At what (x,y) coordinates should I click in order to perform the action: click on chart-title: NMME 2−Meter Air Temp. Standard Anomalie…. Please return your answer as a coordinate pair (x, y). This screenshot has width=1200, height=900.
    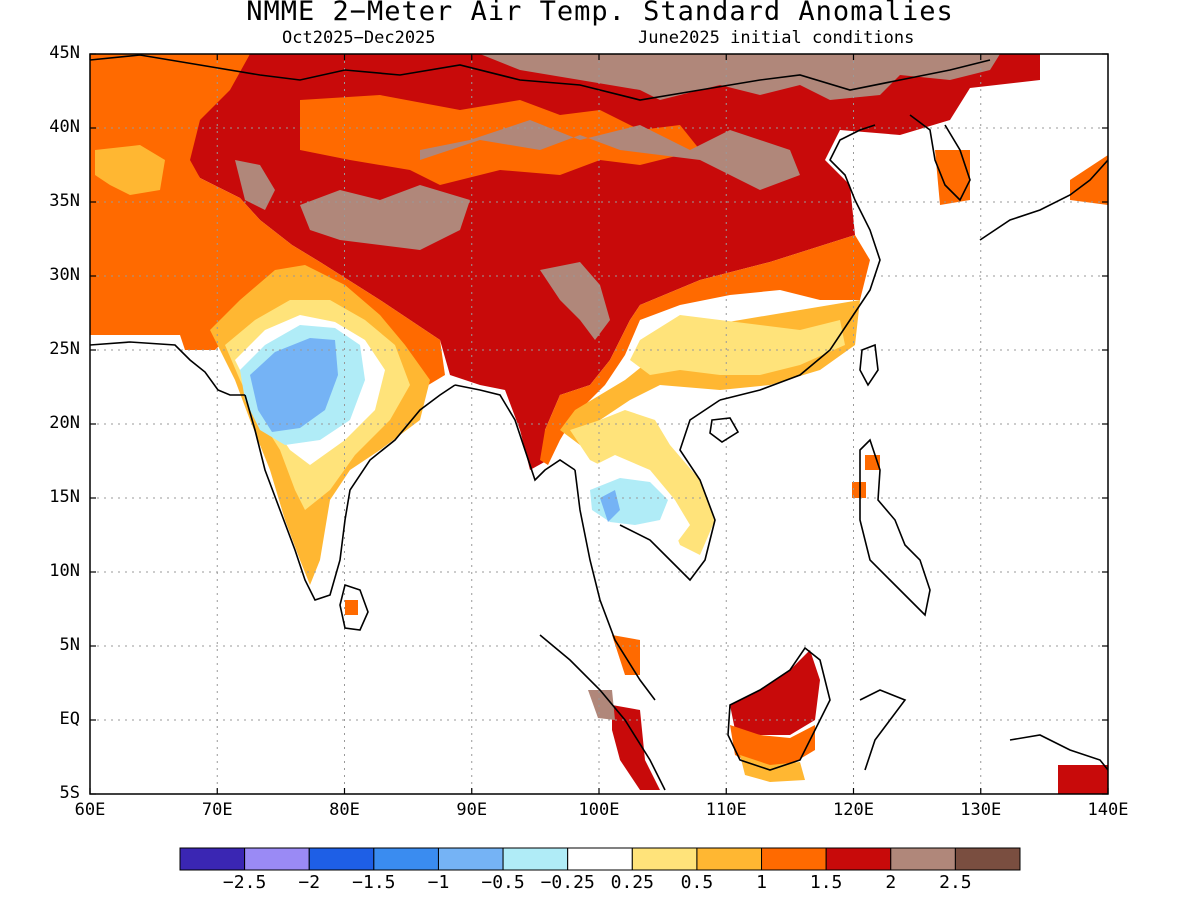
    Looking at the image, I should click on (600, 13).